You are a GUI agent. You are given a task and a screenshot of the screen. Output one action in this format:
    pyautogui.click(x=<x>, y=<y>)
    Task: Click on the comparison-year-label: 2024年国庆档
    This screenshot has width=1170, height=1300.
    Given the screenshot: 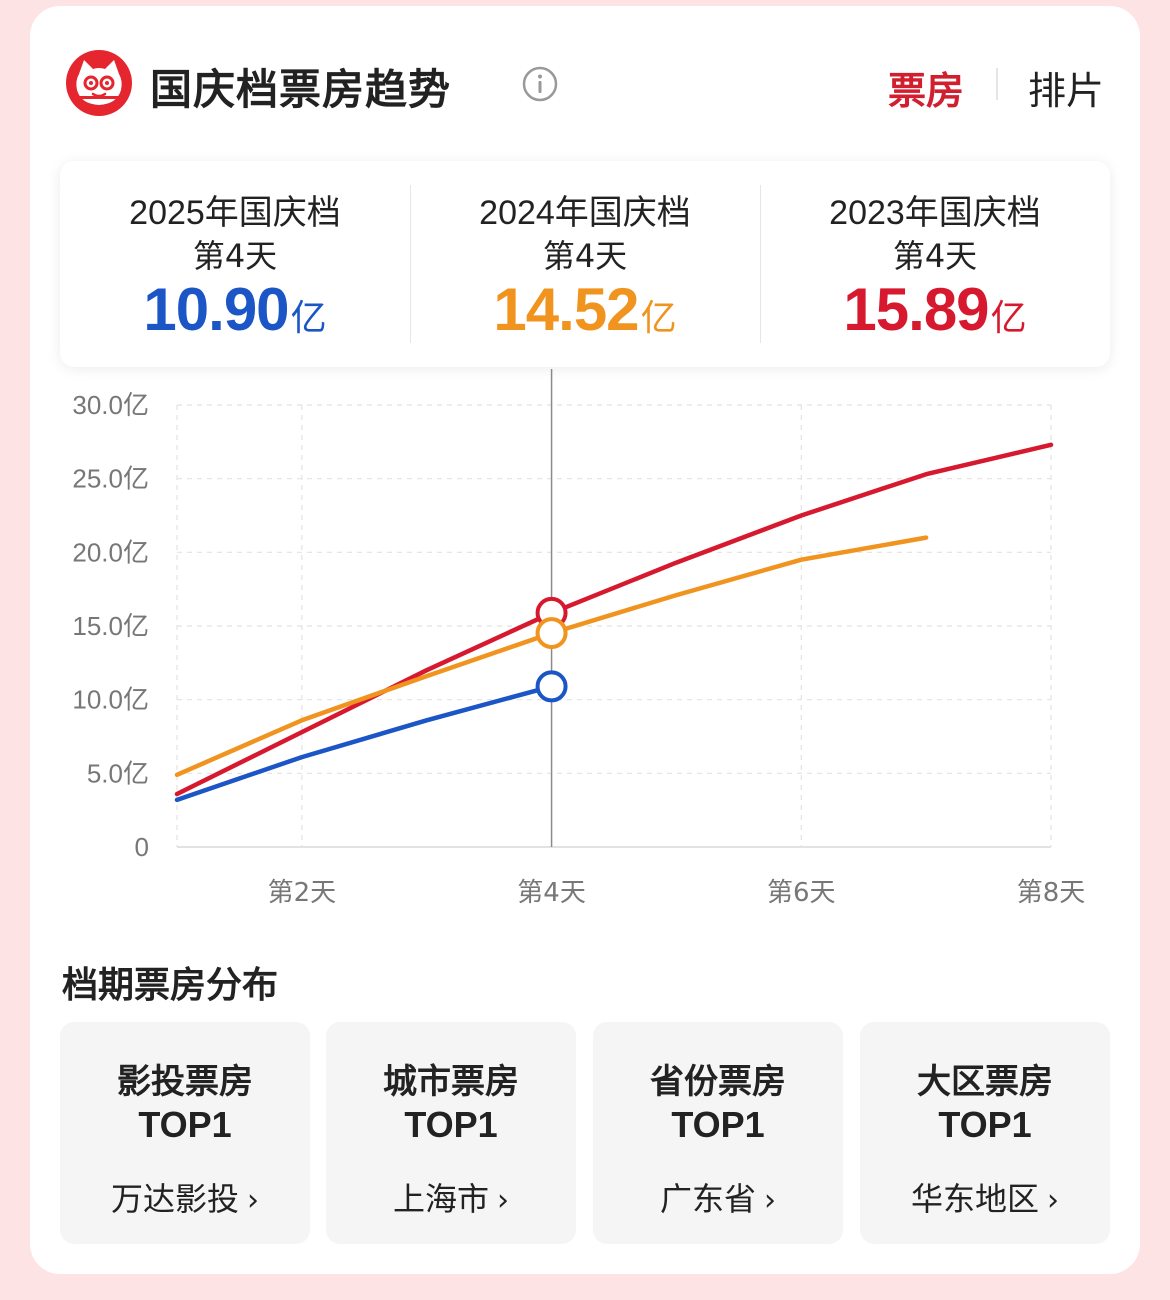 What is the action you would take?
    pyautogui.click(x=585, y=213)
    